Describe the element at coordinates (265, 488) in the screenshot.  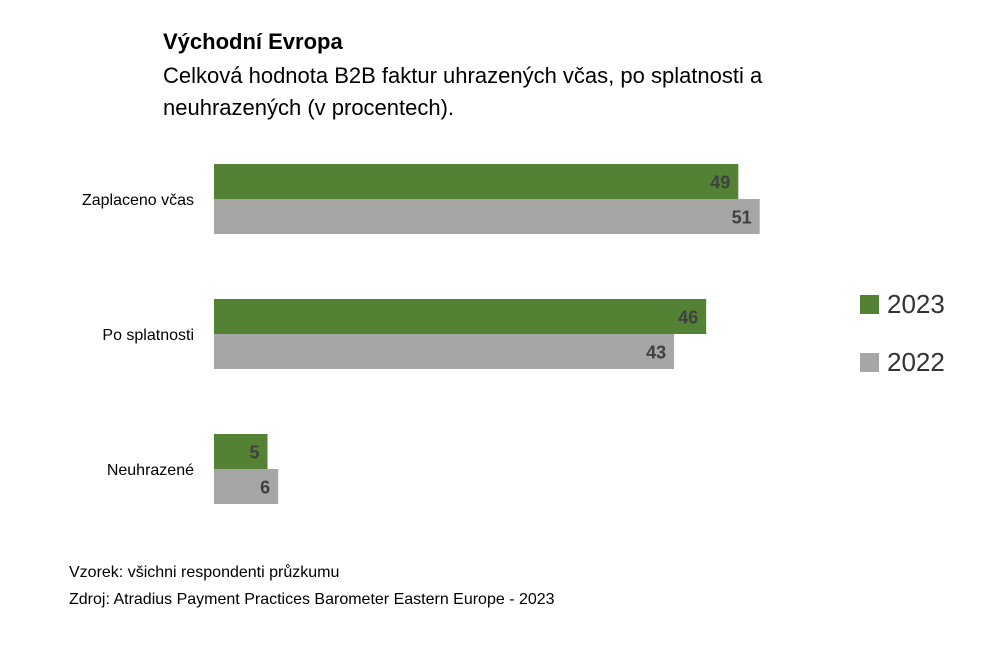
I see `data-label: 6` at that location.